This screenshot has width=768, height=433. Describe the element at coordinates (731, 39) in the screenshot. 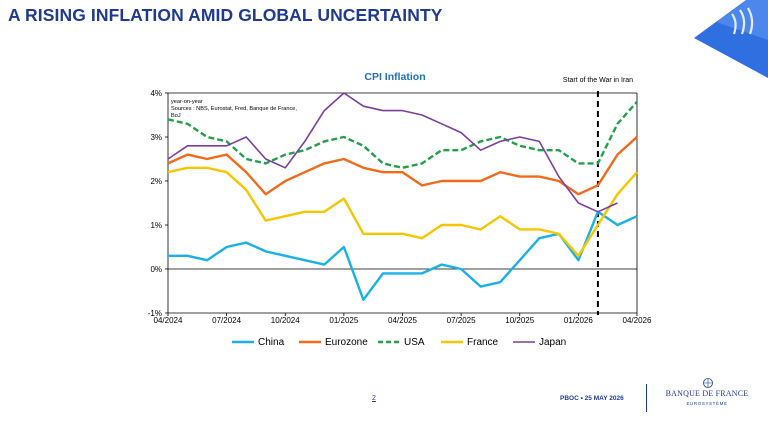

I see `corner-logo-icon` at that location.